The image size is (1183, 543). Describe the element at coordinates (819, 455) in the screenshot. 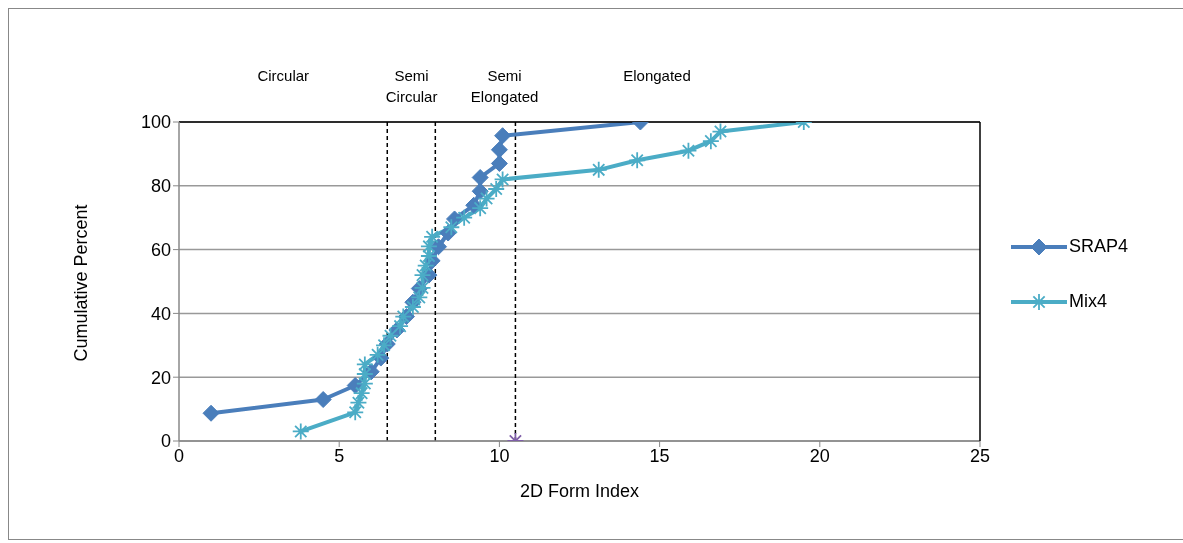

I see `x-tick-label: 20` at that location.